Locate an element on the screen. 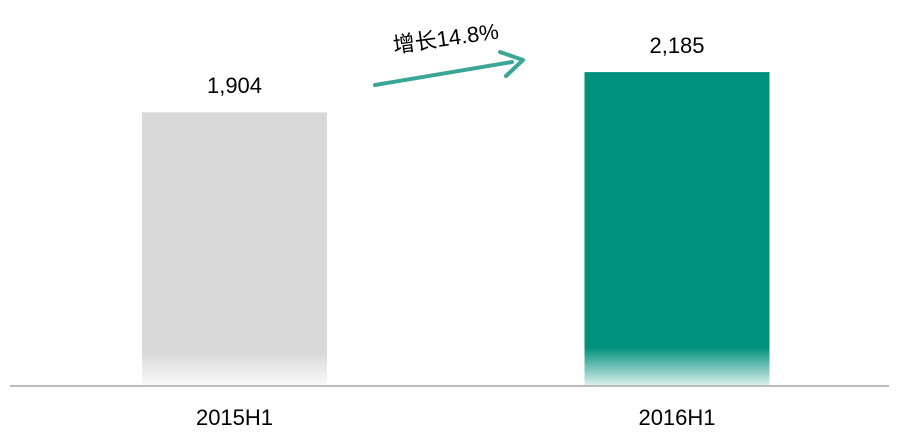 The height and width of the screenshot is (436, 899). annotation: 增长14.8% is located at coordinates (445, 39).